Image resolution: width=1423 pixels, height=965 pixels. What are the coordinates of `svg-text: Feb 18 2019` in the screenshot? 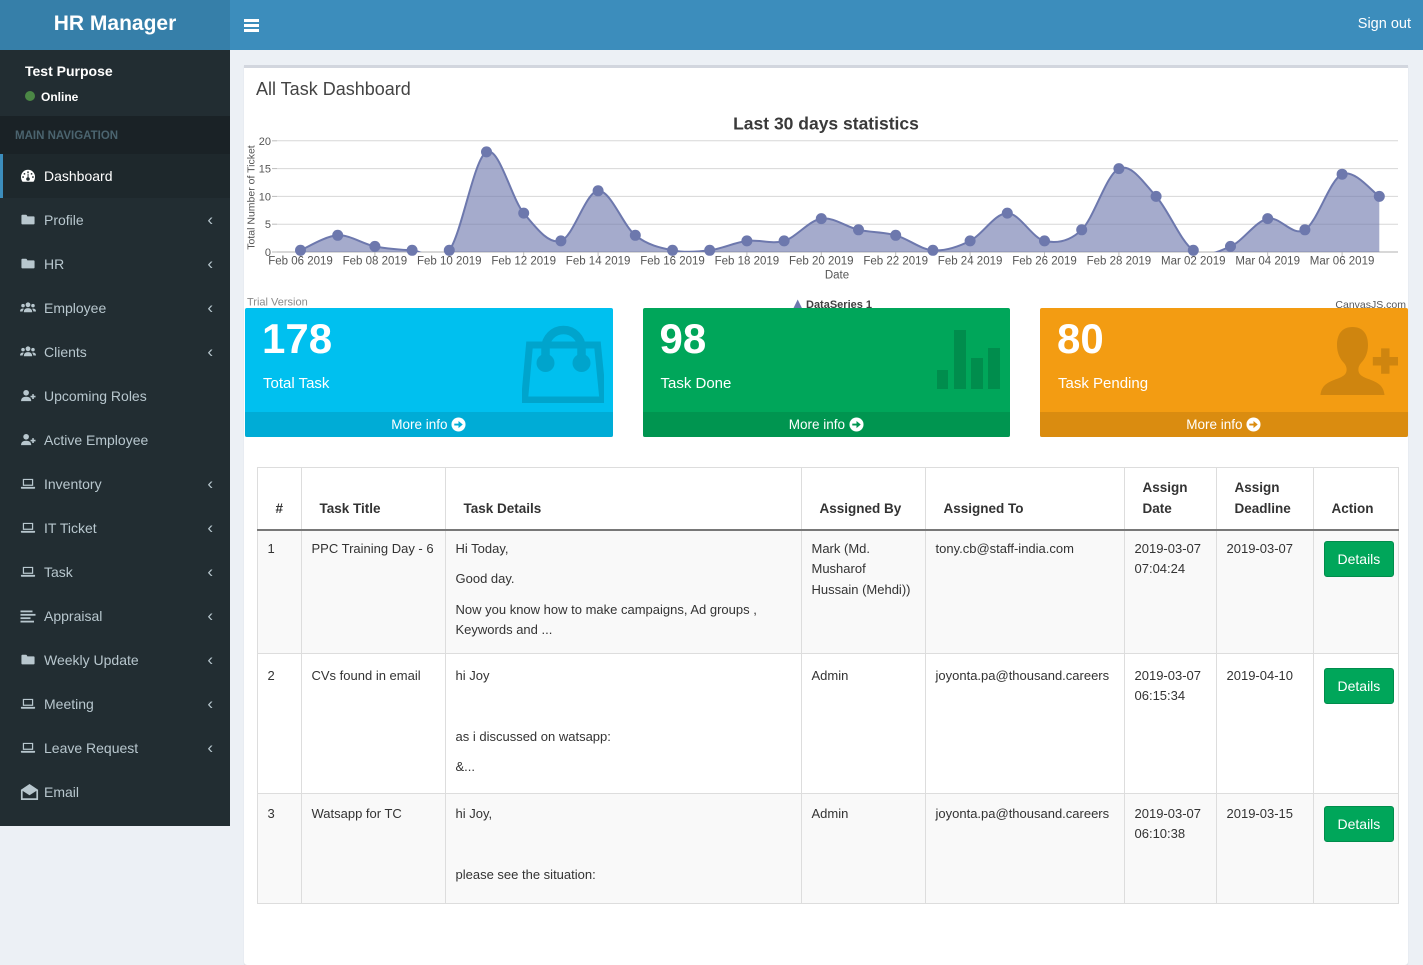 It's located at (747, 262).